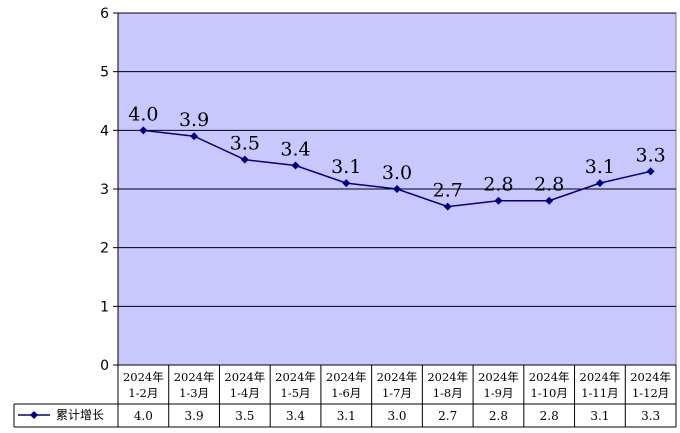 This screenshot has width=680, height=433. What do you see at coordinates (650, 416) in the screenshot?
I see `table-value: 3.3` at bounding box center [650, 416].